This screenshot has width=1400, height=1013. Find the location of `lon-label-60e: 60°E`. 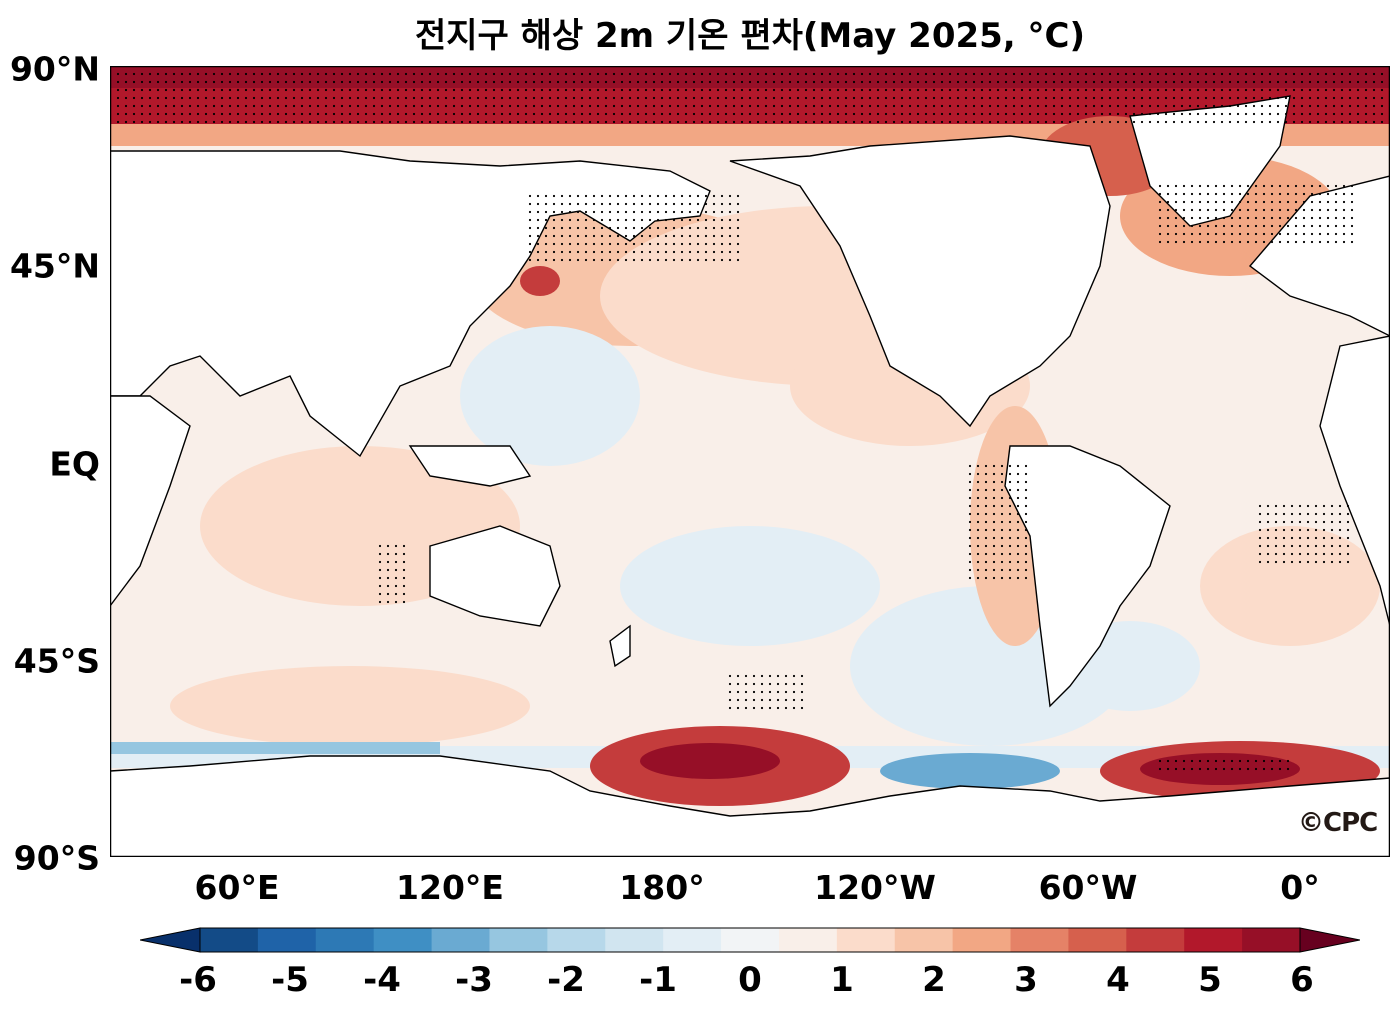

lon-label-60e: 60°E is located at coordinates (237, 887).